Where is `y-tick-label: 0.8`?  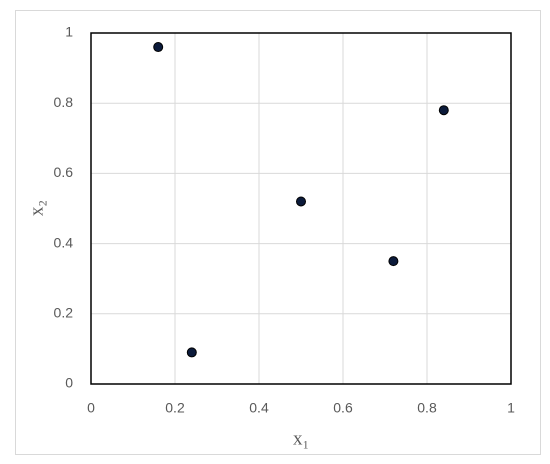 y-tick-label: 0.8 is located at coordinates (64, 102).